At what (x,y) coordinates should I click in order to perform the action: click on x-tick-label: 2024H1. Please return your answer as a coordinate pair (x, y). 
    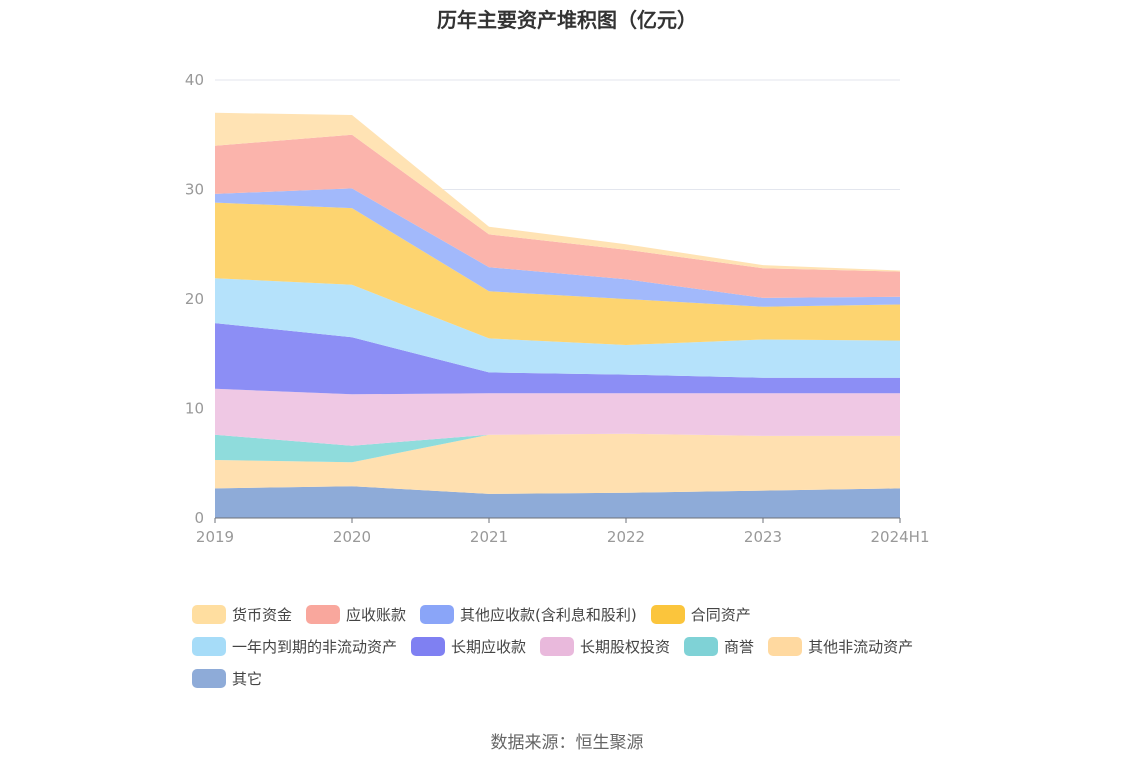
    Looking at the image, I should click on (900, 537).